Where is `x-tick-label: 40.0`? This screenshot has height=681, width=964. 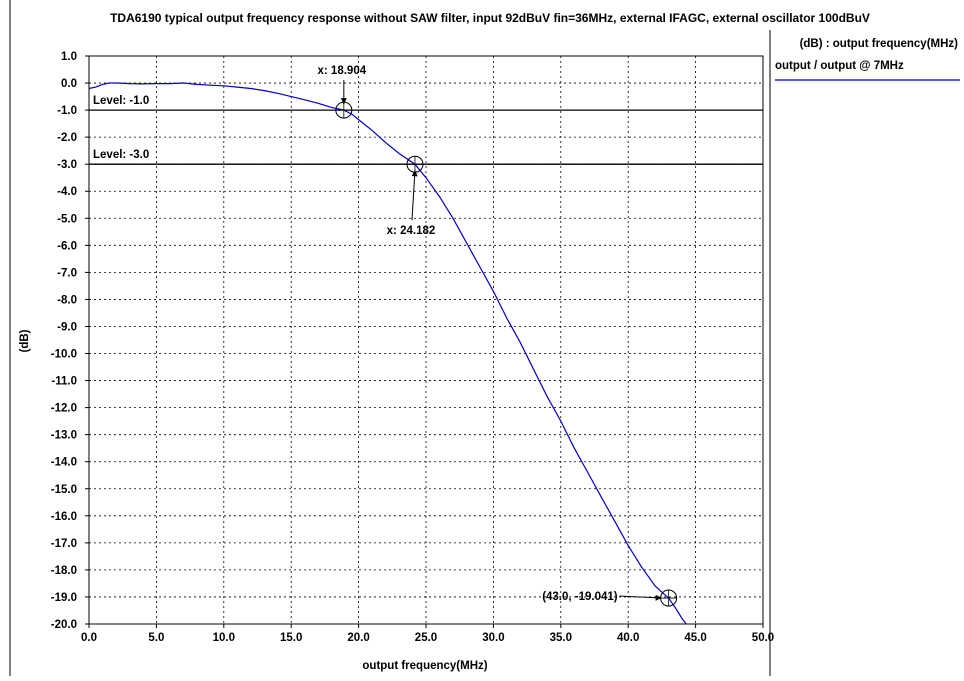 x-tick-label: 40.0 is located at coordinates (628, 638).